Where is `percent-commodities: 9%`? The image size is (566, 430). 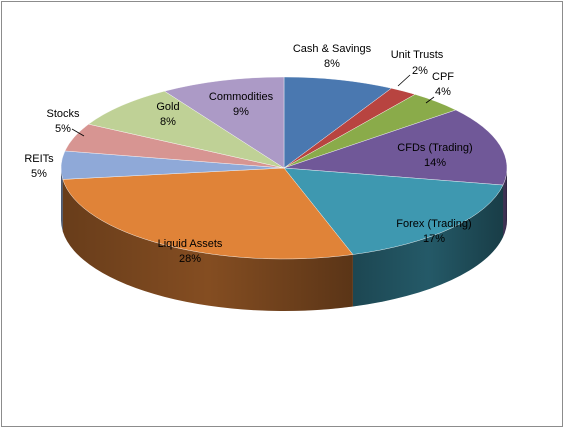 percent-commodities: 9% is located at coordinates (241, 112).